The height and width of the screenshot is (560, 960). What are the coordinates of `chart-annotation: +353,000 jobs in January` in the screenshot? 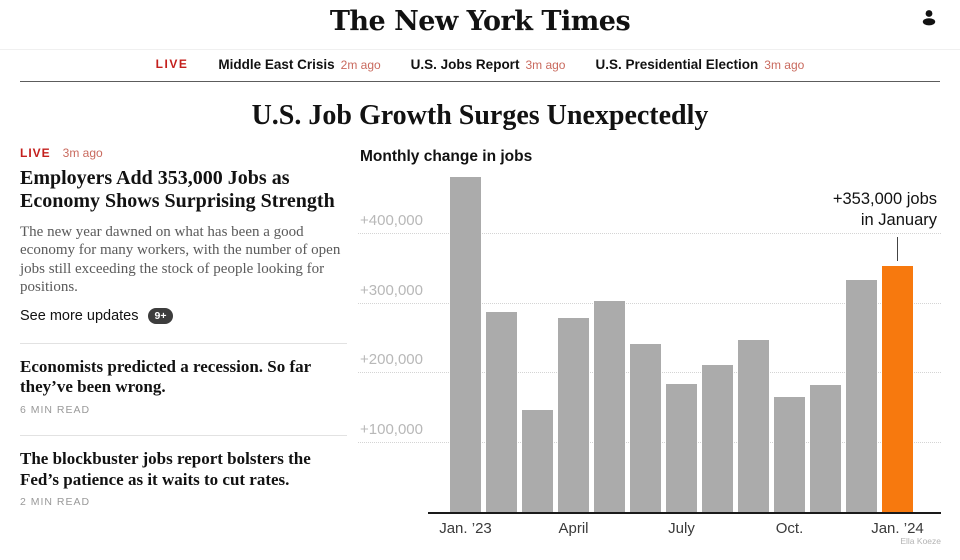 It's located at (885, 210).